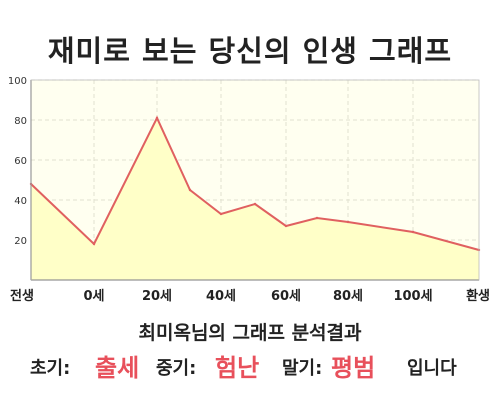 The image size is (500, 400). I want to click on y-tick-label: 60, so click(20, 161).